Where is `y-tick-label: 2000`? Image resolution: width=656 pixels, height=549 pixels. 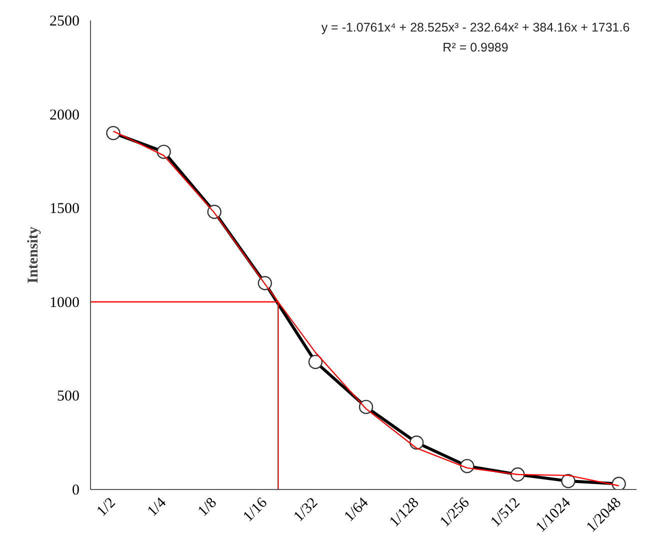 y-tick-label: 2000 is located at coordinates (65, 115).